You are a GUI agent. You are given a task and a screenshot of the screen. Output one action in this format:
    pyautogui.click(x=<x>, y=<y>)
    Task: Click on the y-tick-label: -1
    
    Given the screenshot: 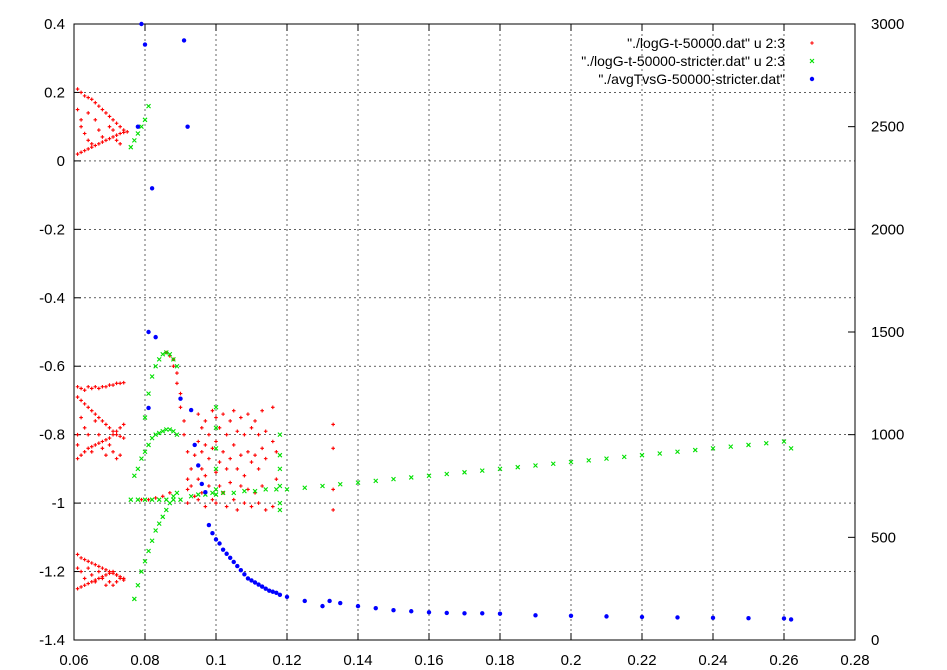 What is the action you would take?
    pyautogui.click(x=58, y=503)
    